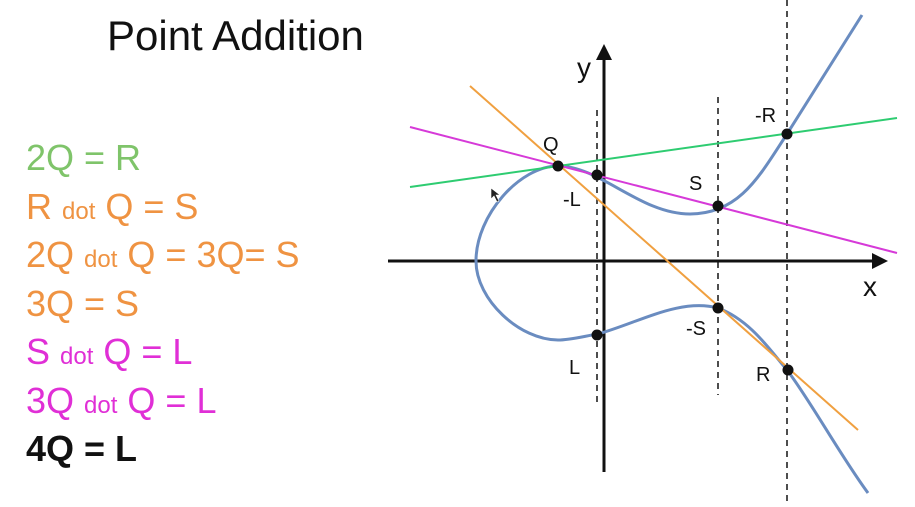 The width and height of the screenshot is (915, 507). What do you see at coordinates (163, 451) in the screenshot?
I see `equation-line: 4Q = L` at bounding box center [163, 451].